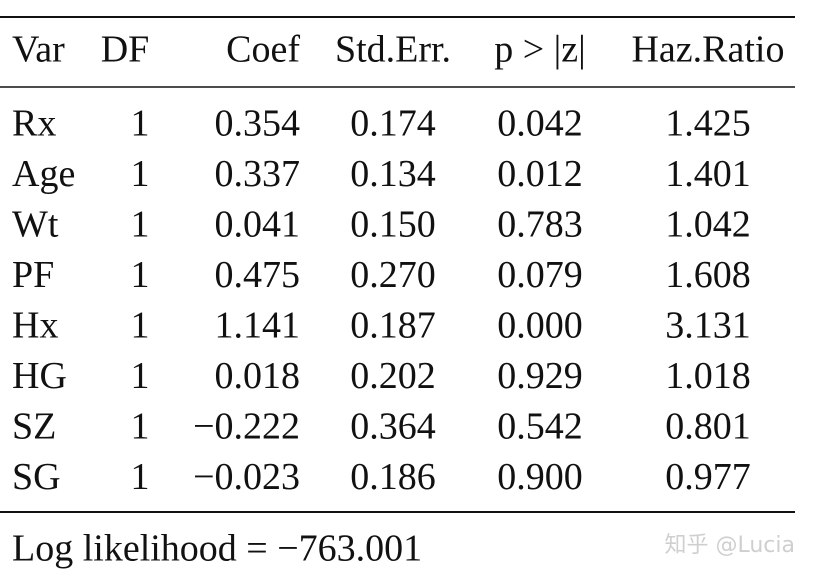 The height and width of the screenshot is (578, 815). Describe the element at coordinates (33, 275) in the screenshot. I see `table-cell: PF` at that location.